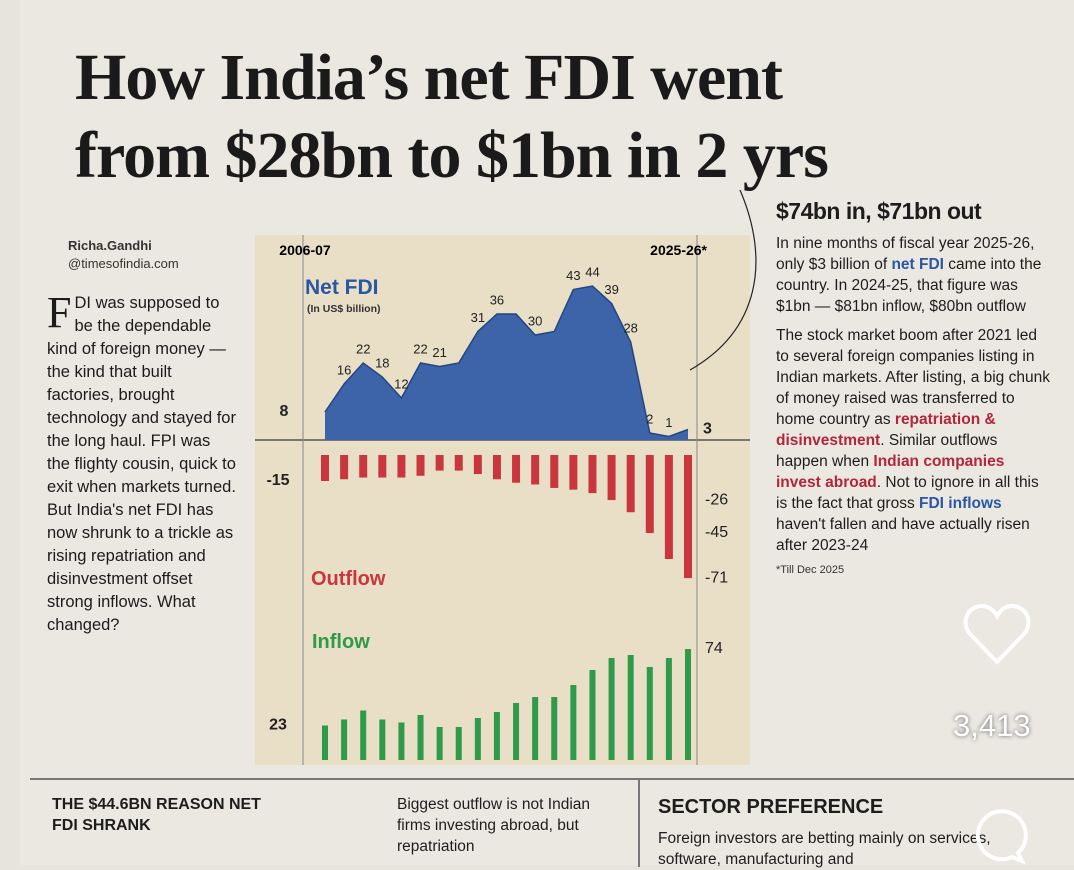 The width and height of the screenshot is (1074, 870). I want to click on series-name: Outflow, so click(348, 579).